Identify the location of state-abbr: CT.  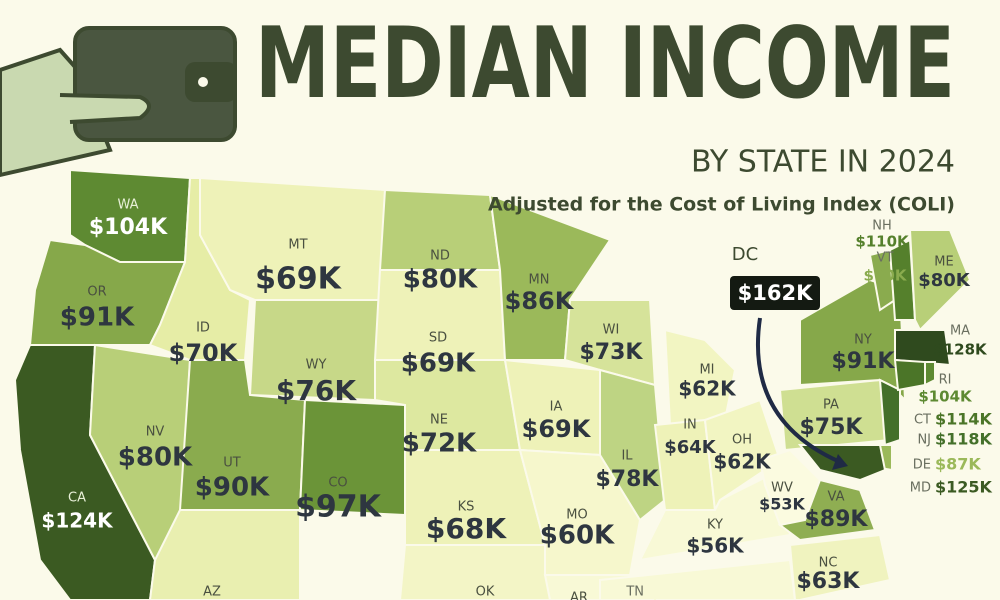
(922, 420).